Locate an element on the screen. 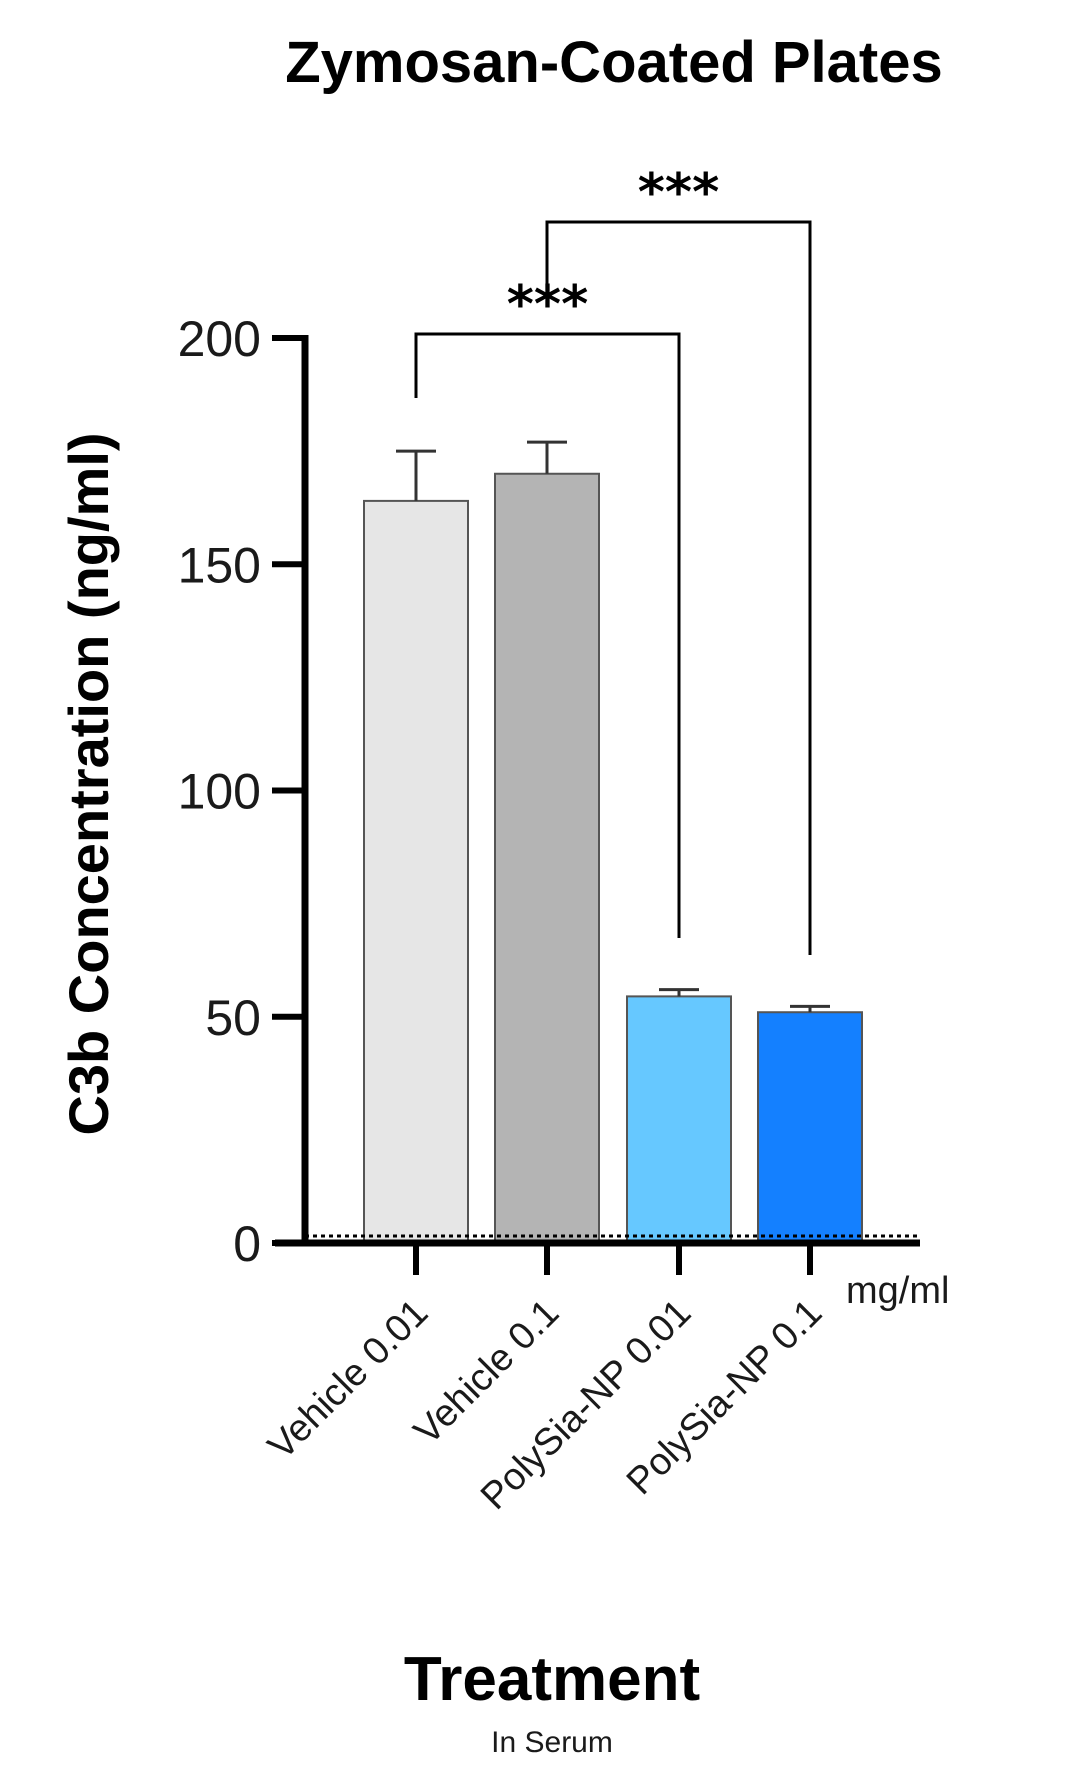 The height and width of the screenshot is (1765, 1078). y-tick-label: 0 is located at coordinates (247, 1244).